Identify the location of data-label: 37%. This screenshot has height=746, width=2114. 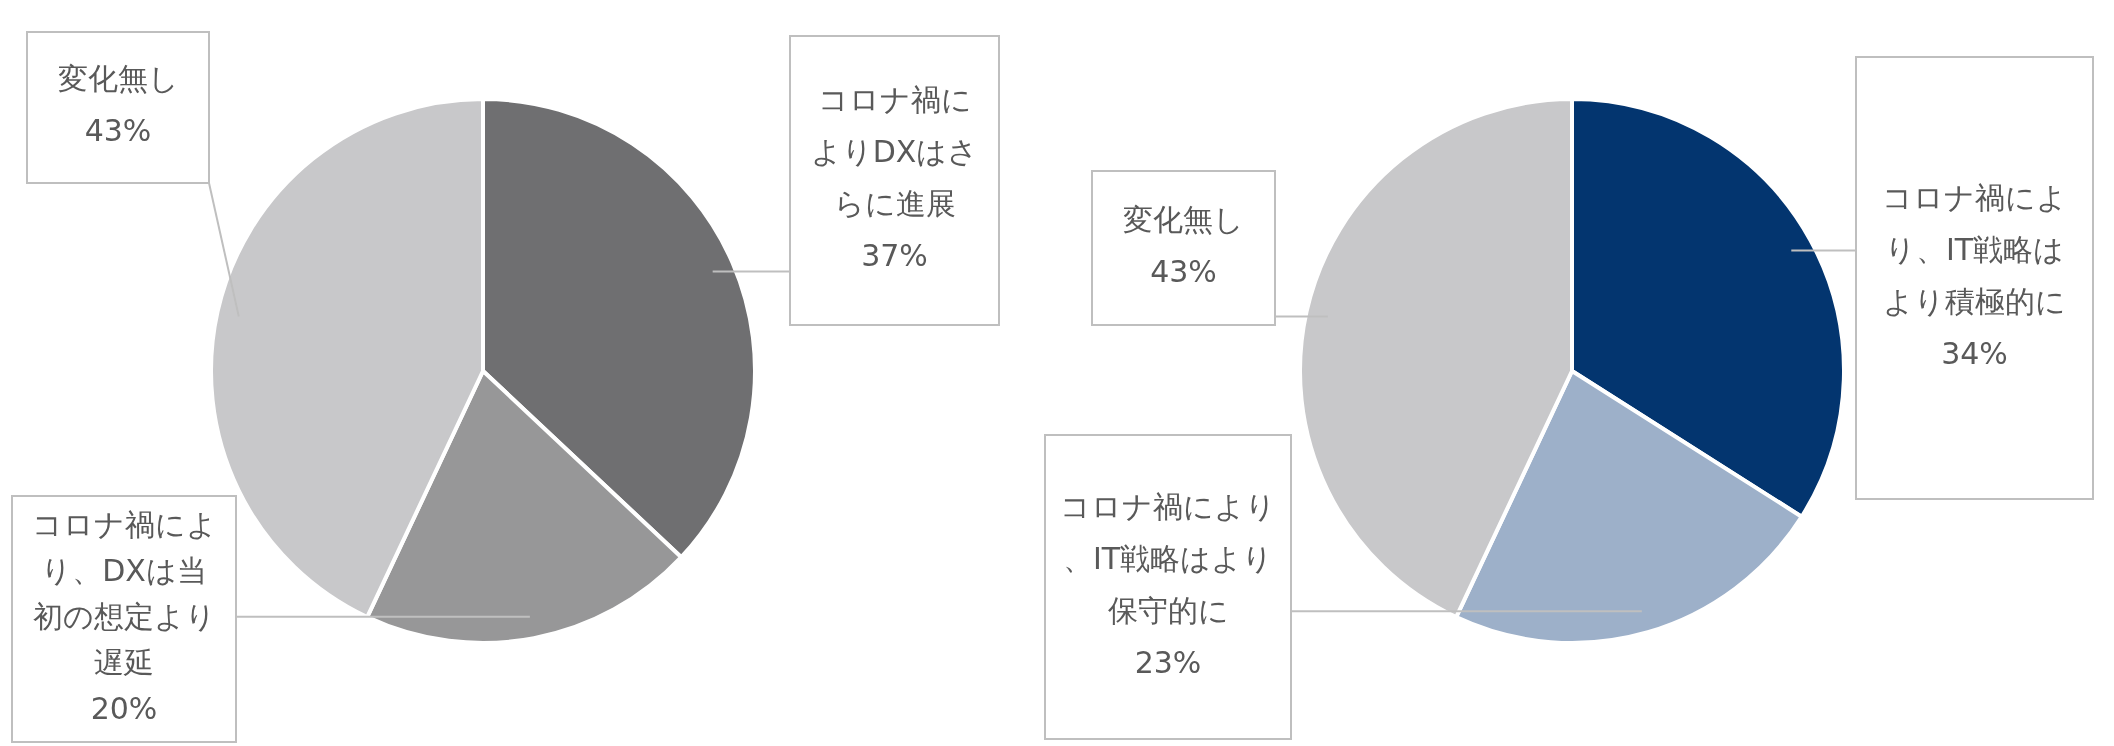
(894, 256).